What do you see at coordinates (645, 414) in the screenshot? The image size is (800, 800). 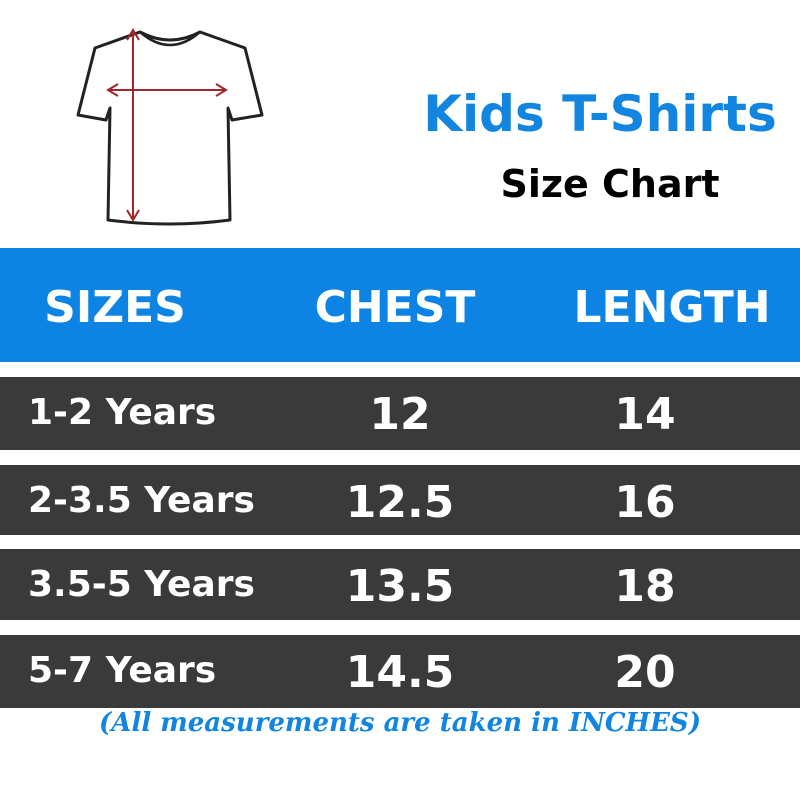 I see `value-cell: 14` at bounding box center [645, 414].